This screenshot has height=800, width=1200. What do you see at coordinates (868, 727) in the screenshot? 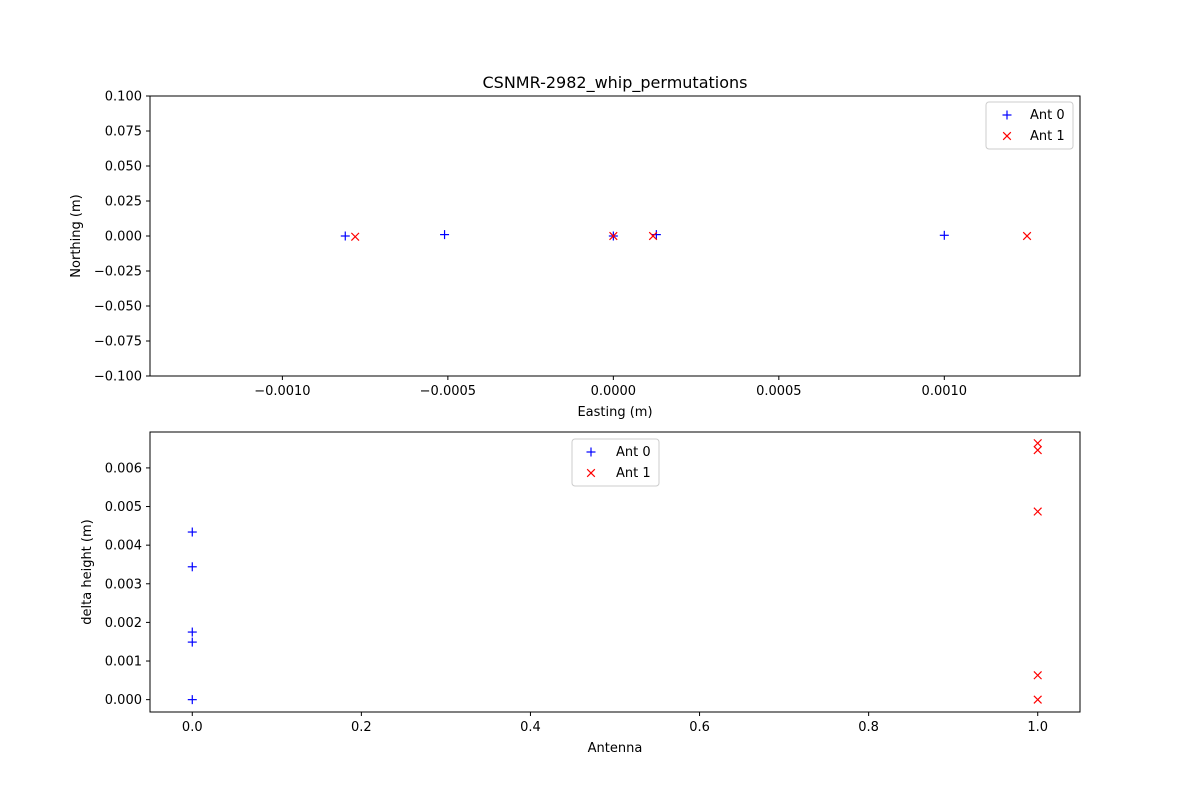
I see `bottom-x-tick-label: 0.8` at bounding box center [868, 727].